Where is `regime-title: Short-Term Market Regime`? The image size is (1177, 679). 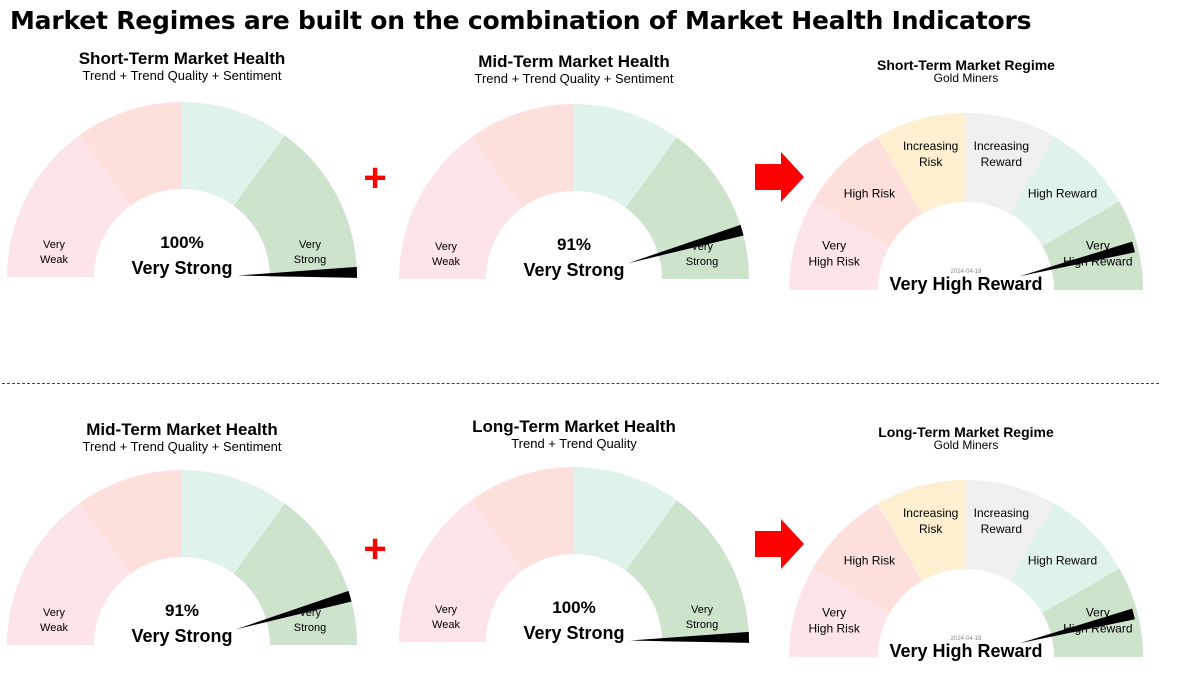
regime-title: Short-Term Market Regime is located at coordinates (966, 65).